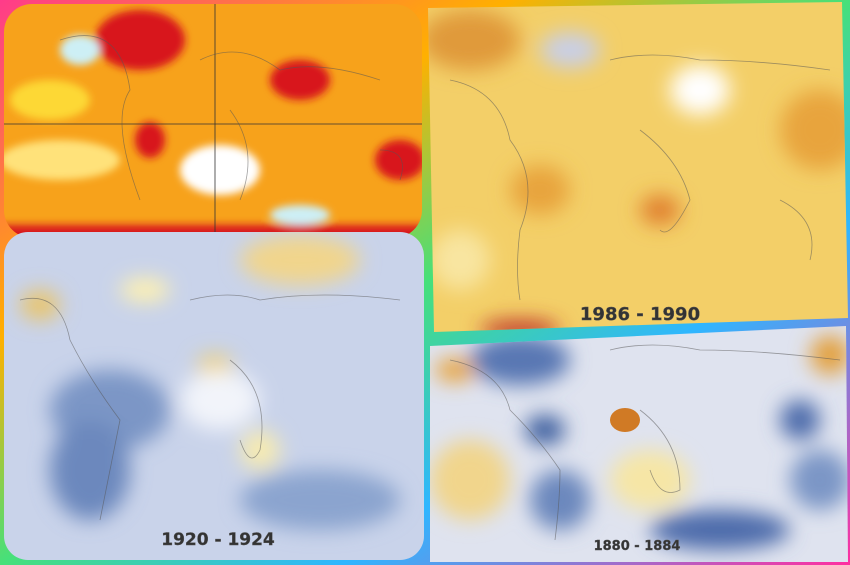 This screenshot has height=565, width=850. I want to click on caption: 1880 - 1884, so click(637, 546).